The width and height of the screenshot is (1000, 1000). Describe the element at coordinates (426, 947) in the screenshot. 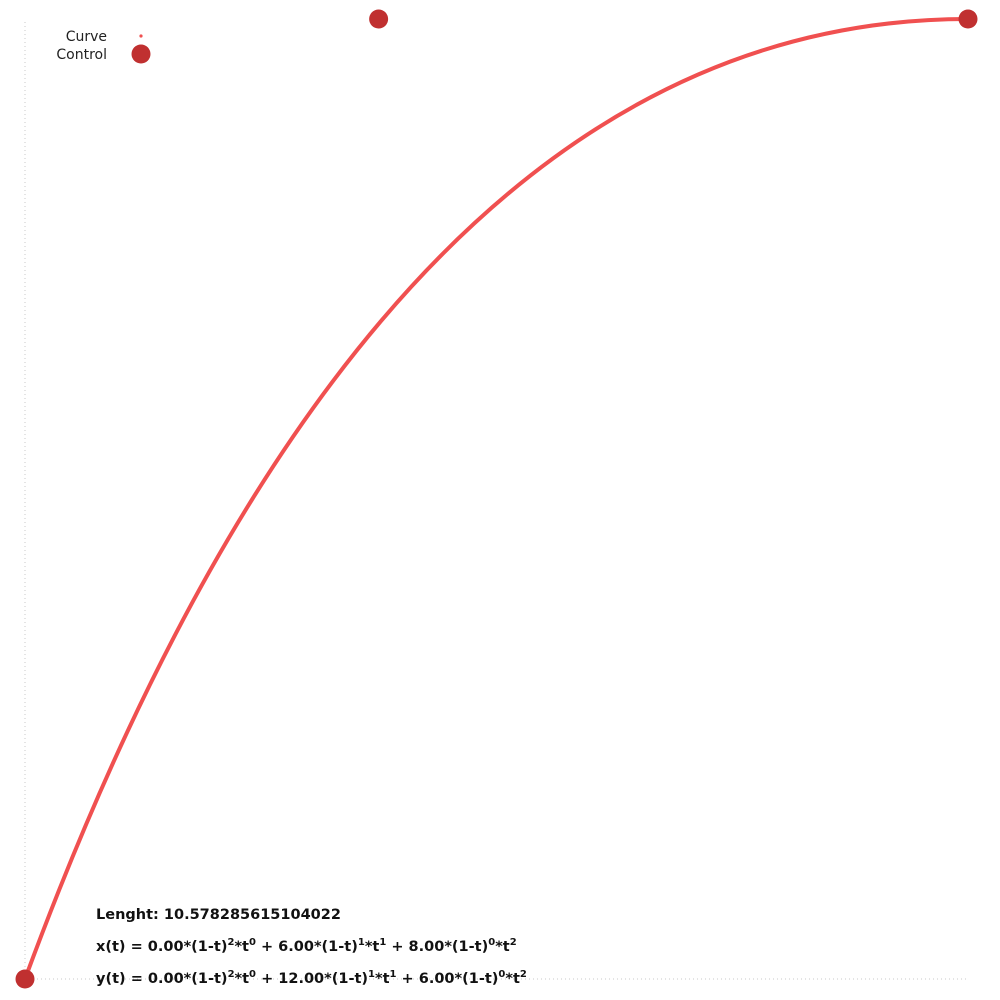

I see `x-eq-term-2-coef: 8.00` at that location.